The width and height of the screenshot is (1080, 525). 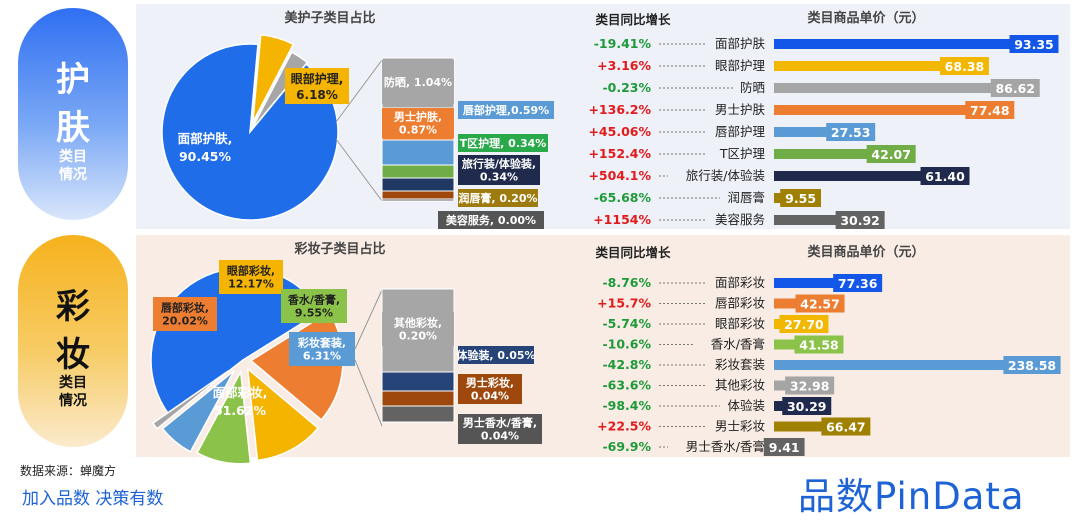 What do you see at coordinates (911, 496) in the screenshot?
I see `pindata-logo: 品数PinData` at bounding box center [911, 496].